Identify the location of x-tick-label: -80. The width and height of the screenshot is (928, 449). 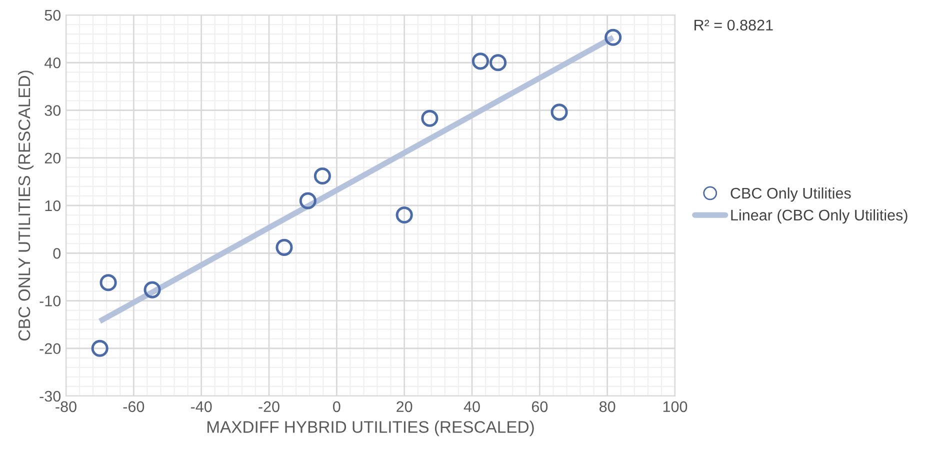
(66, 406).